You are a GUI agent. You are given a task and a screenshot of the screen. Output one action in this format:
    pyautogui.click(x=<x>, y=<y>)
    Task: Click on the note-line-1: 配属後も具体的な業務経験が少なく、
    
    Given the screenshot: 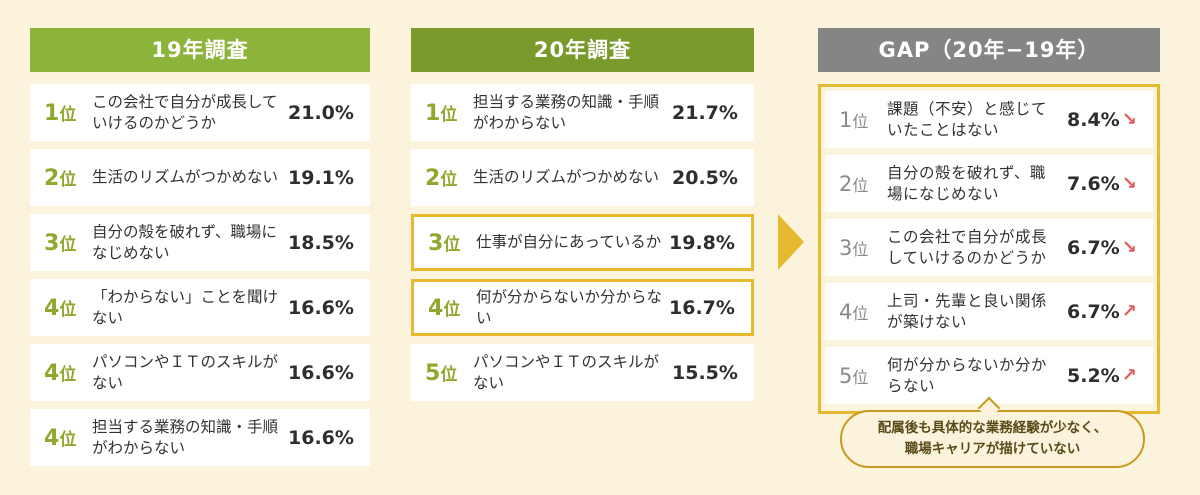 What is the action you would take?
    pyautogui.click(x=992, y=428)
    